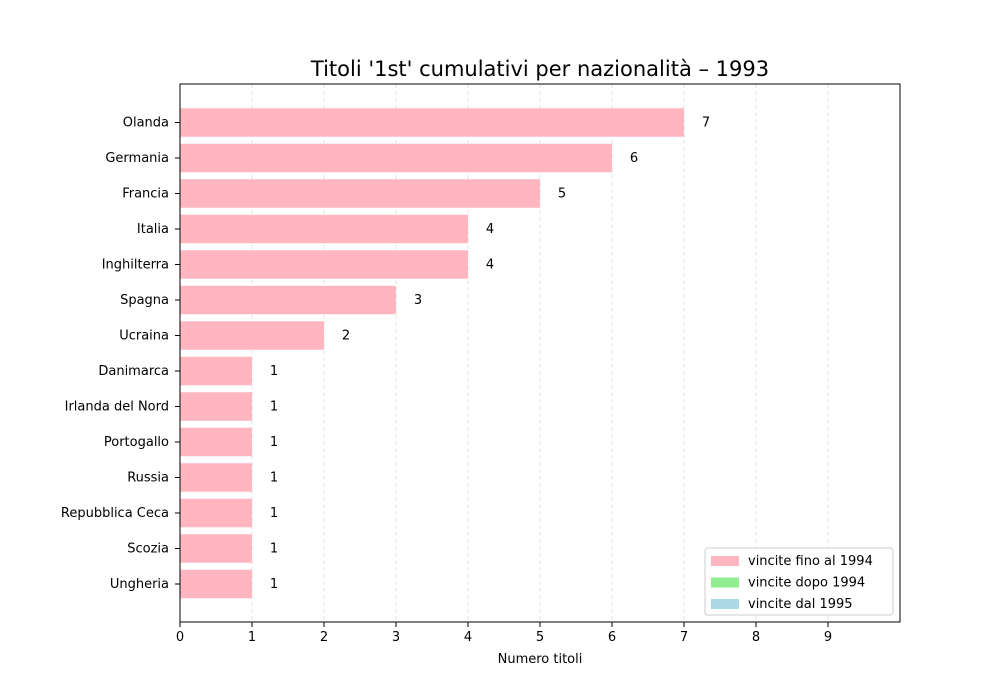  I want to click on x-tick-label: 3, so click(396, 637).